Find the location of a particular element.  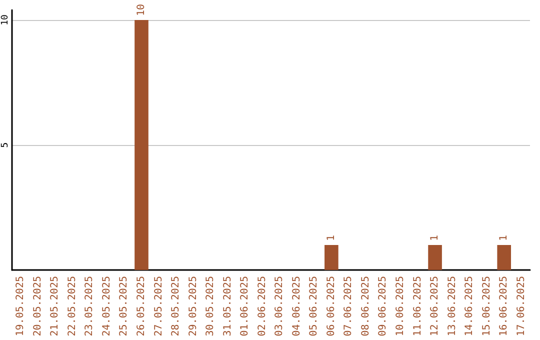

x-tick-label: 10.06.2025 is located at coordinates (400, 306).